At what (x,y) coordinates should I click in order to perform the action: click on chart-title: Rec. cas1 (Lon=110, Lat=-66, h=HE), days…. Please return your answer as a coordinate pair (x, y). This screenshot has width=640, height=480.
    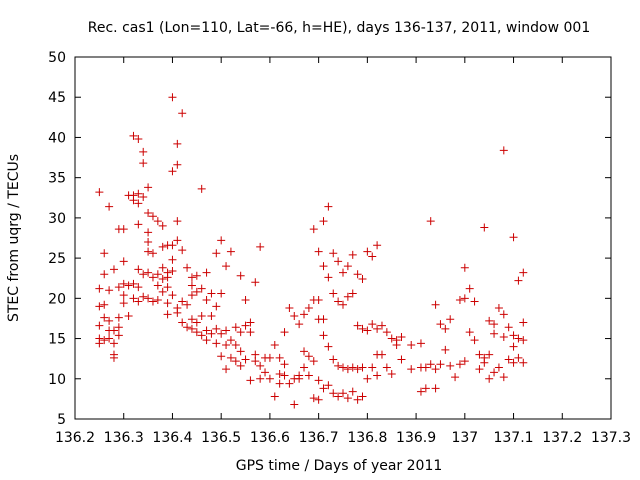
    Looking at the image, I should click on (339, 28).